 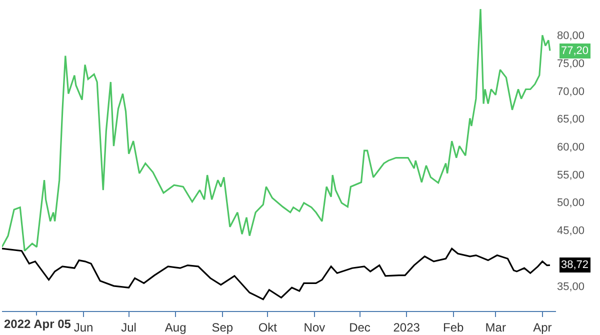 What do you see at coordinates (128, 327) in the screenshot?
I see `x-tick-label: Jul` at bounding box center [128, 327].